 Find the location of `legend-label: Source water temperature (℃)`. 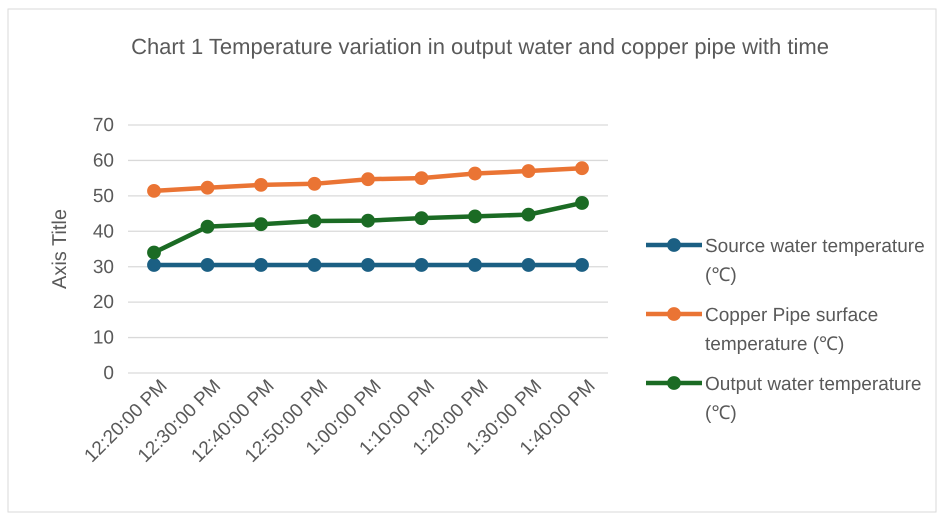

legend-label: Source water temperature (℃) is located at coordinates (815, 261).